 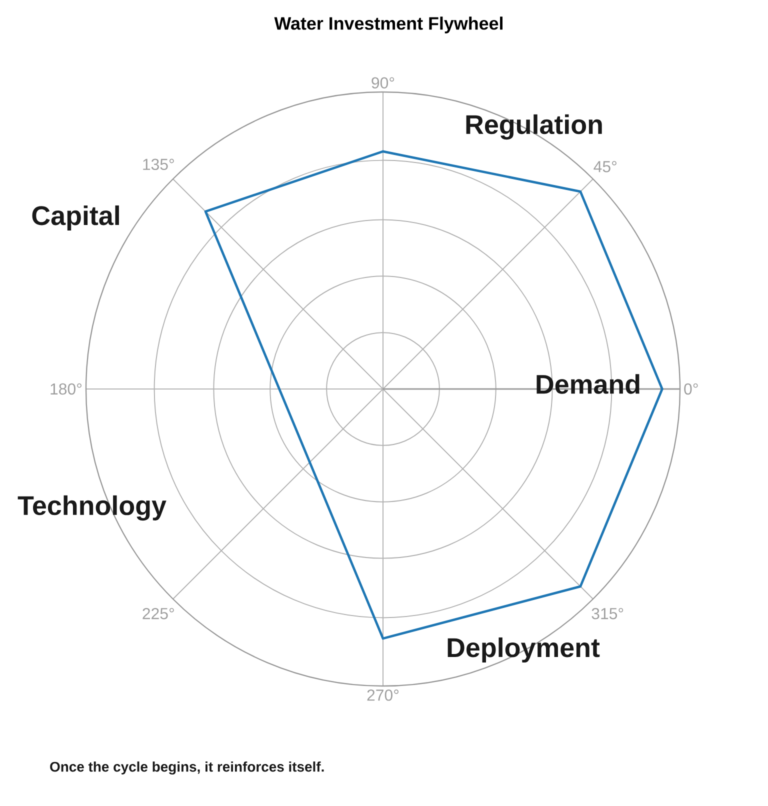 What do you see at coordinates (187, 768) in the screenshot?
I see `text: Once the cycle begins, it reinforces itself.` at bounding box center [187, 768].